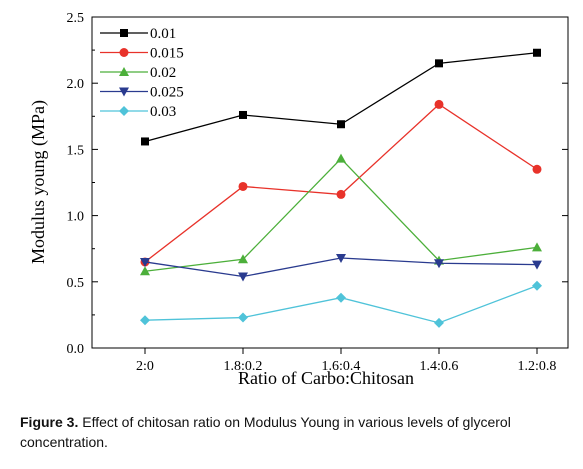  What do you see at coordinates (341, 366) in the screenshot?
I see `x-tick-label: 1.6:0.4` at bounding box center [341, 366].